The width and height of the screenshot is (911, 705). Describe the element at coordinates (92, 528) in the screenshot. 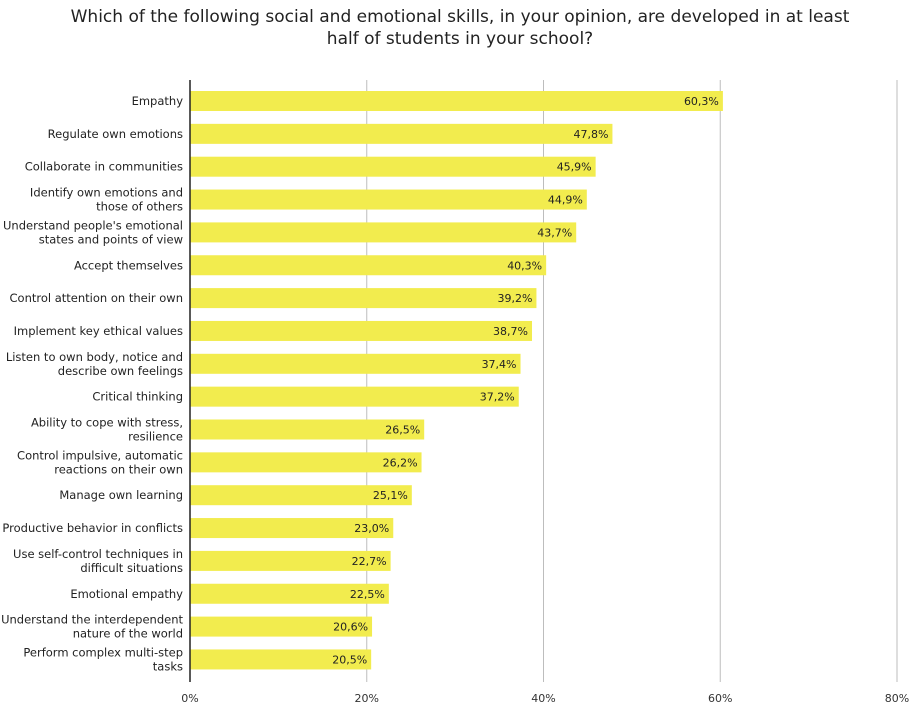

I see `category-label: Productive behavior in conflicts` at that location.